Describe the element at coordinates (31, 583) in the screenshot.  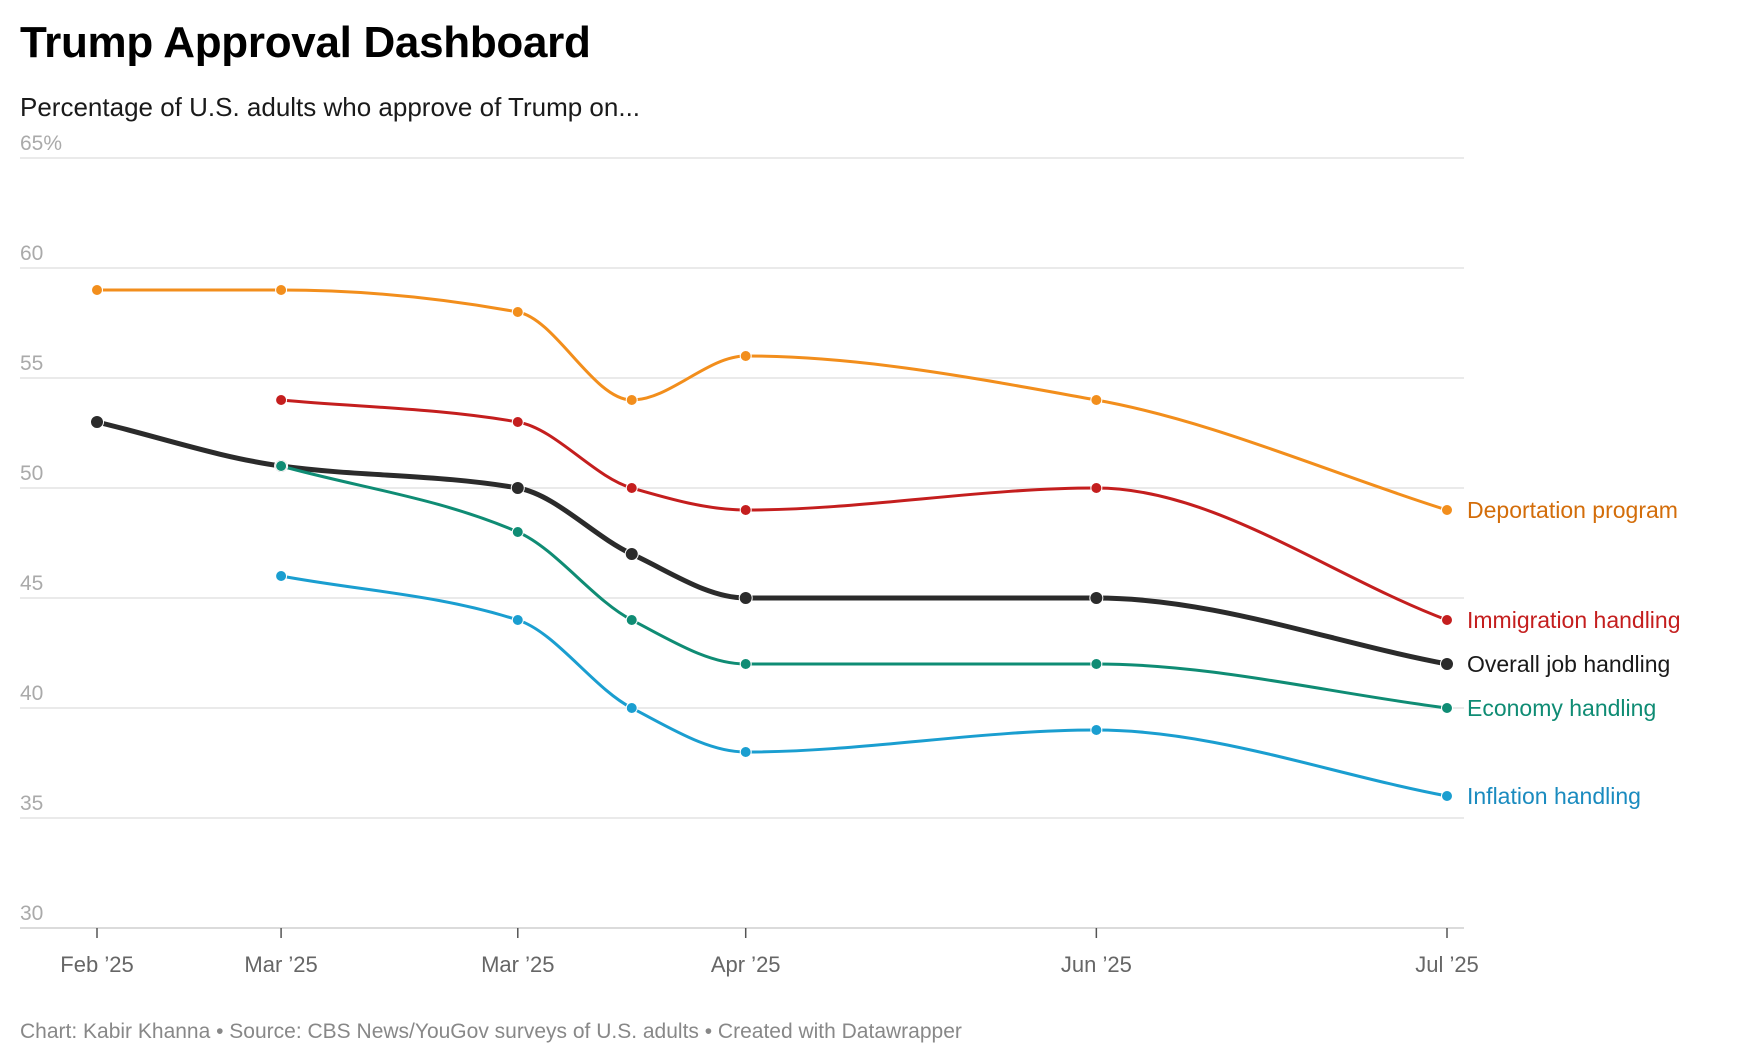
I see `y-tick-label: 45` at that location.